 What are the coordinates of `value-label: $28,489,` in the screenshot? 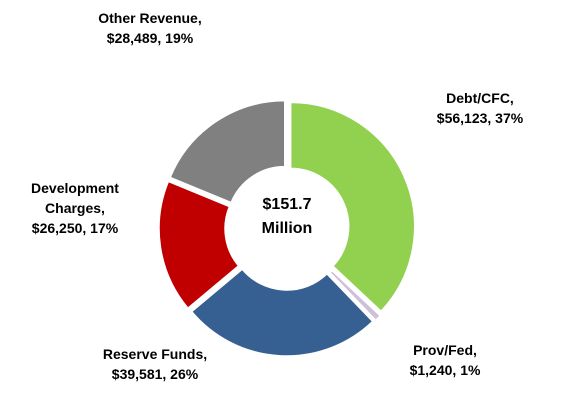 It's located at (134, 38).